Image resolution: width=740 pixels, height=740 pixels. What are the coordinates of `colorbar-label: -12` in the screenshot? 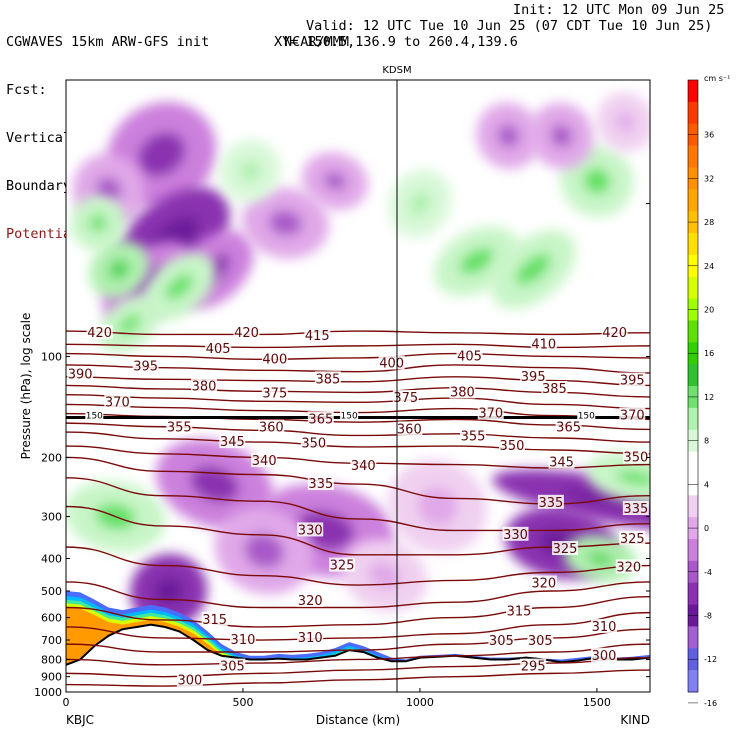 It's located at (710, 659).